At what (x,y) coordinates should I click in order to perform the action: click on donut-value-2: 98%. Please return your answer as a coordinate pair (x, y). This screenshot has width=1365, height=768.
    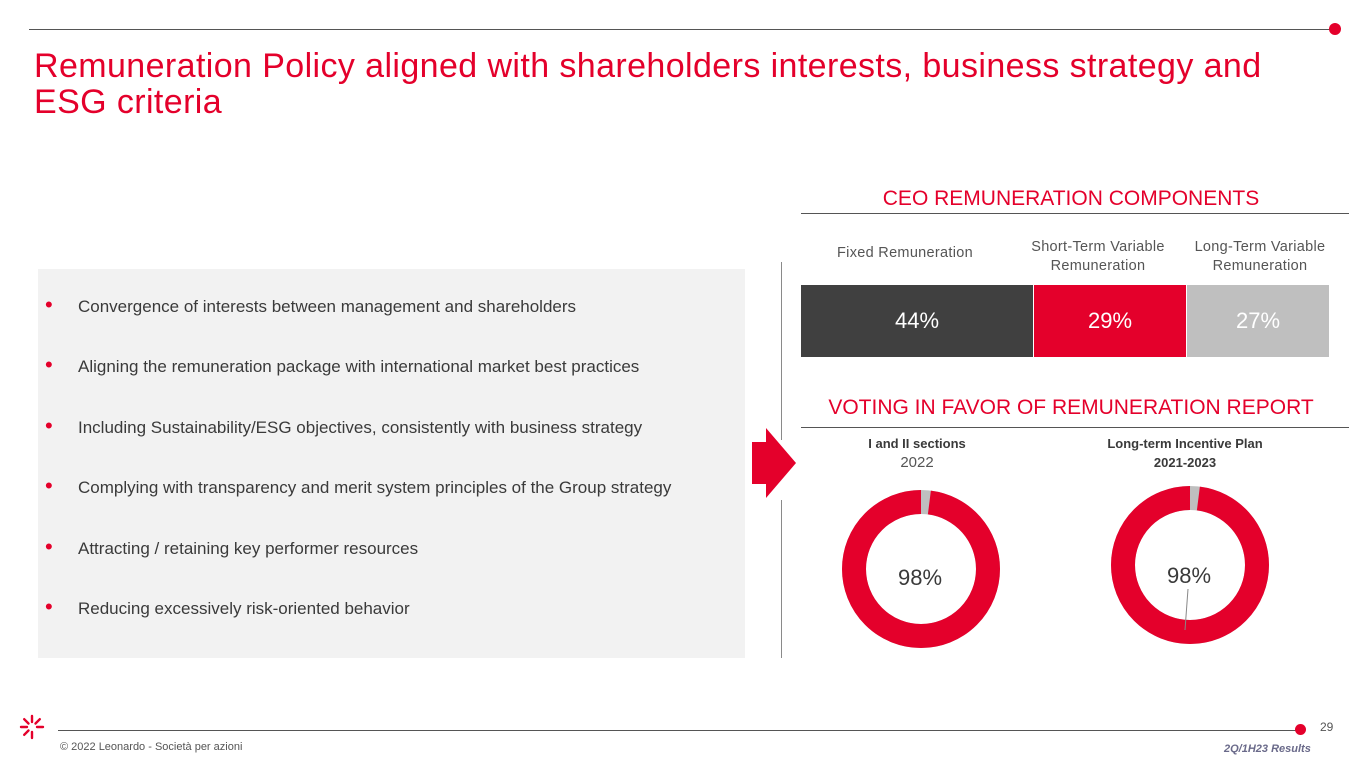
    Looking at the image, I should click on (1189, 575).